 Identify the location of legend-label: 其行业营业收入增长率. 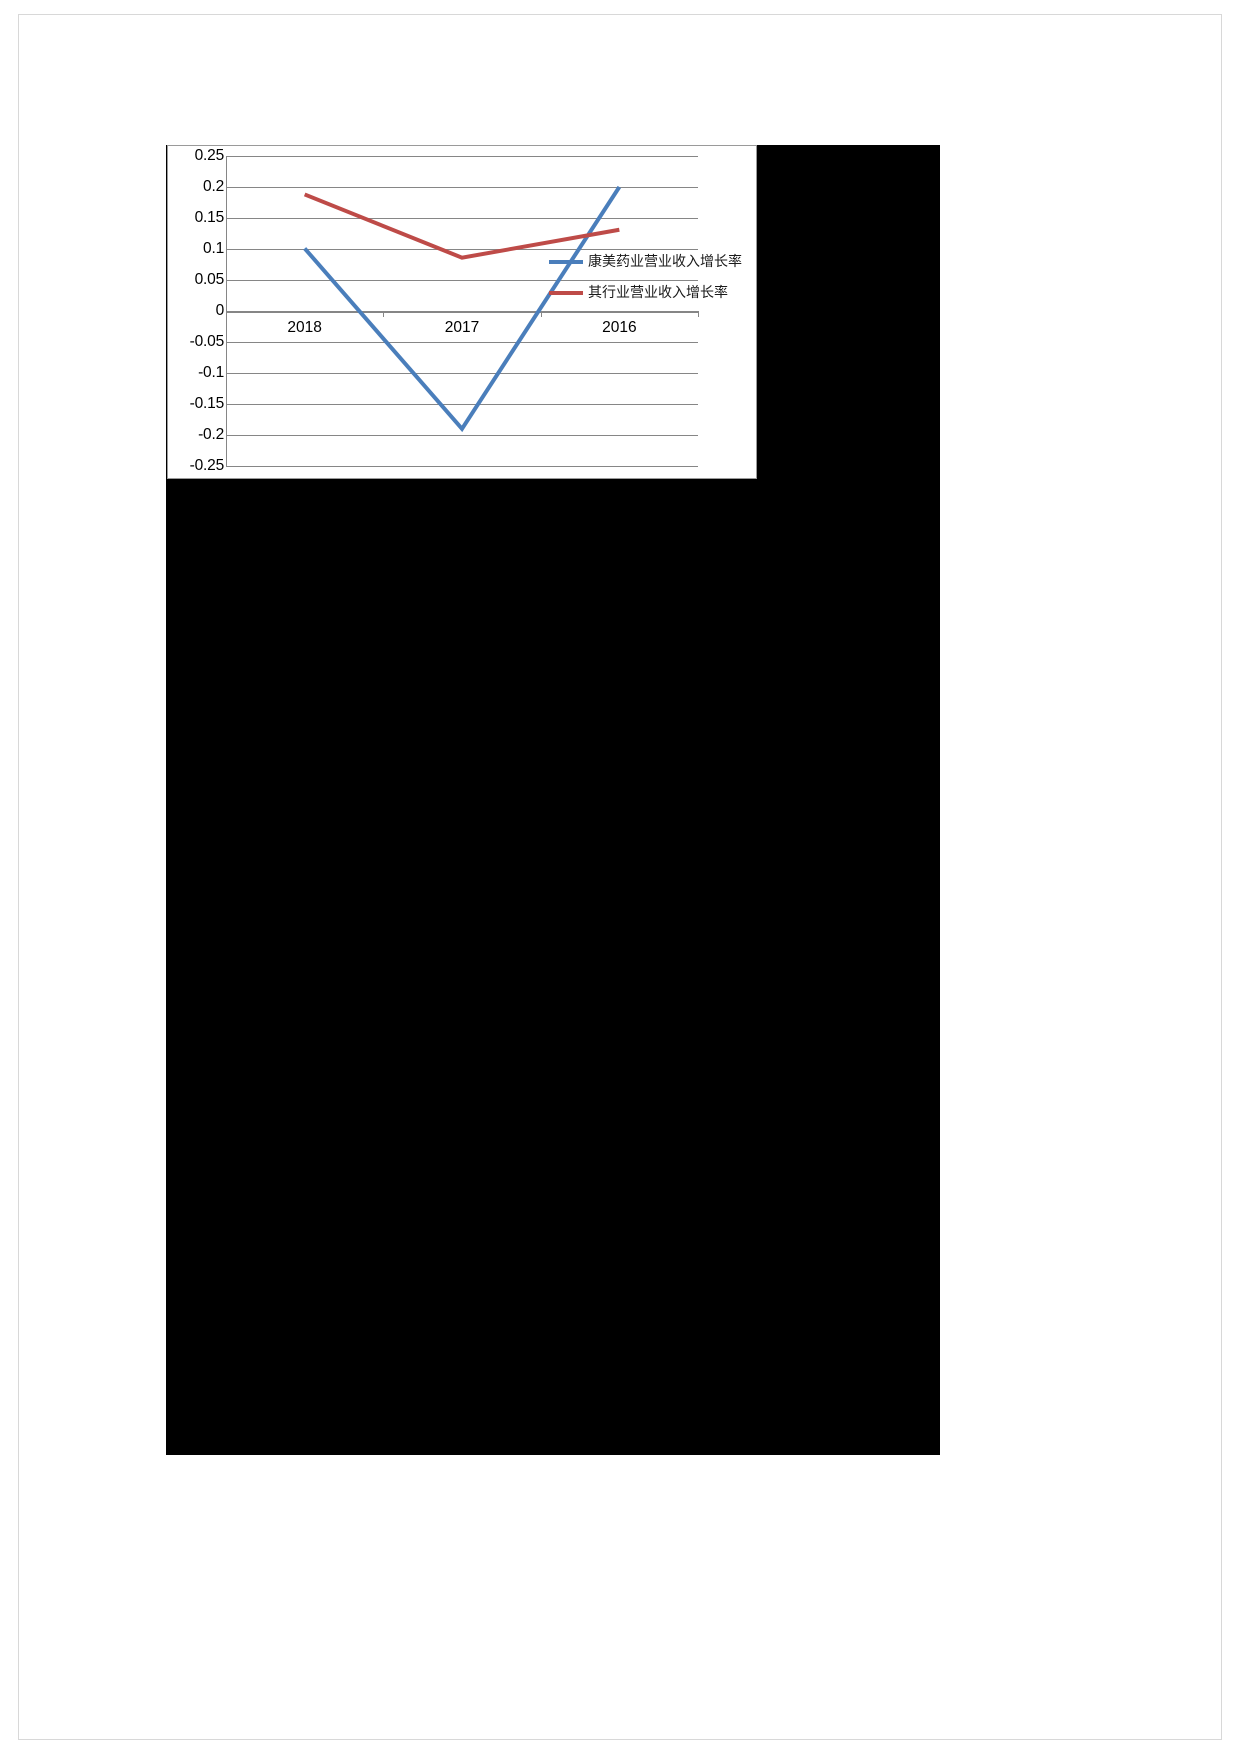
(658, 293).